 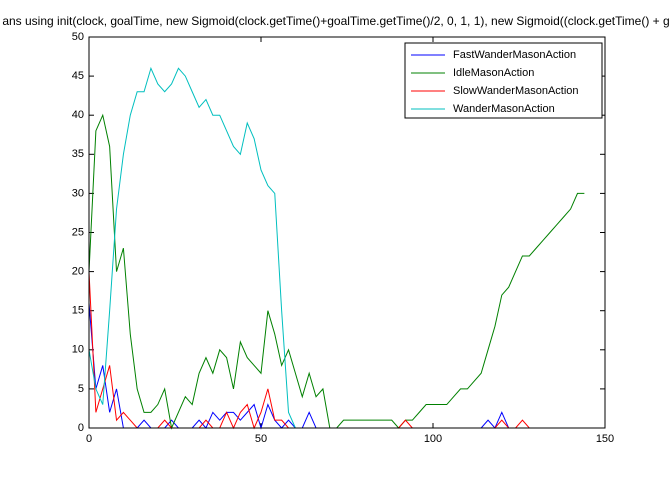 I want to click on y-tick-label: 30, so click(x=78, y=193).